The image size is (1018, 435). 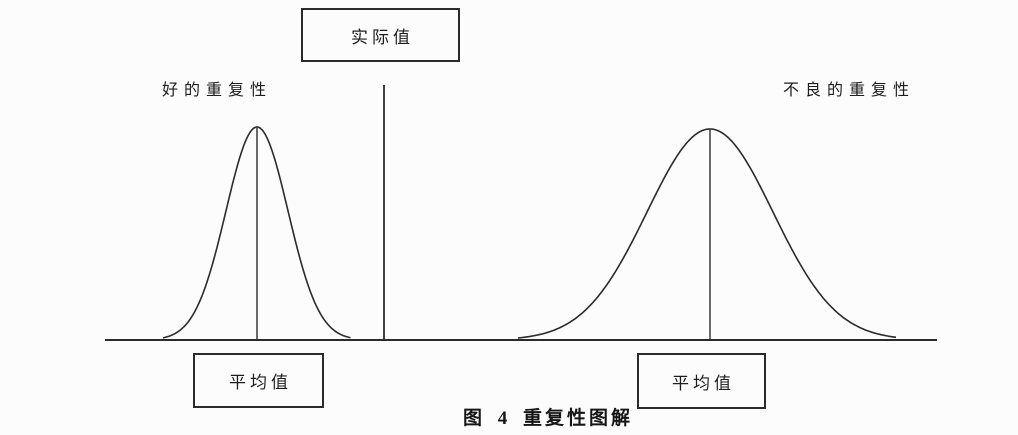 What do you see at coordinates (547, 418) in the screenshot?
I see `figure-caption: 图 4 重复性图解` at bounding box center [547, 418].